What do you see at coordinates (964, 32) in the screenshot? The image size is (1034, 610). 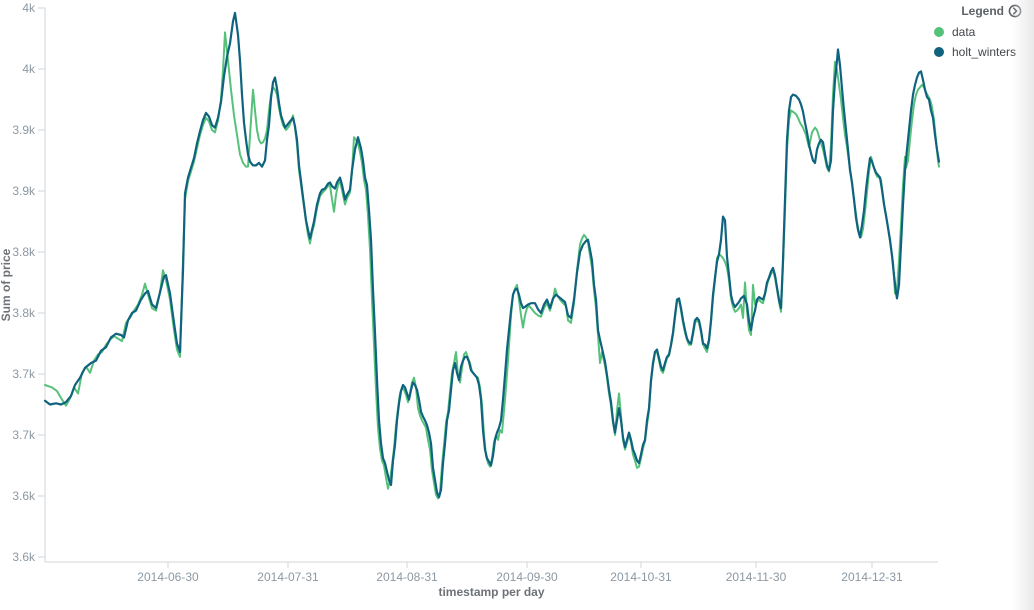 I see `legend-item-label: data` at bounding box center [964, 32].